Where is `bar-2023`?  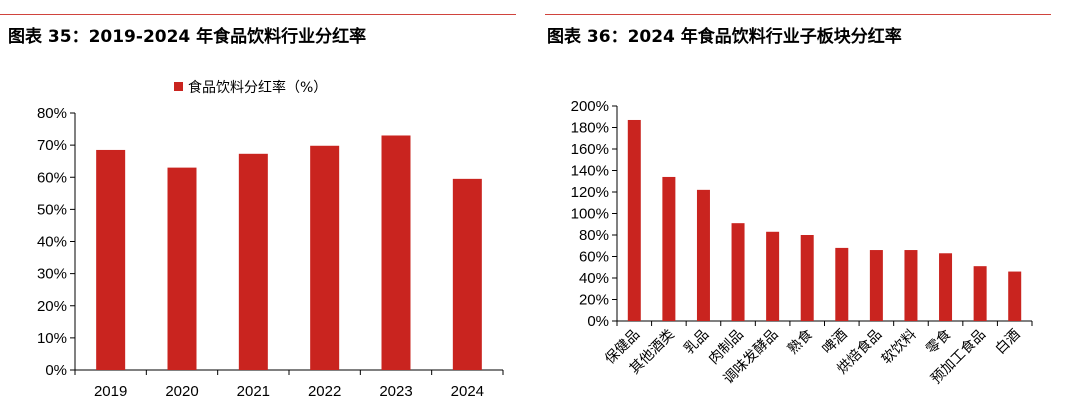 bar-2023 is located at coordinates (396, 252).